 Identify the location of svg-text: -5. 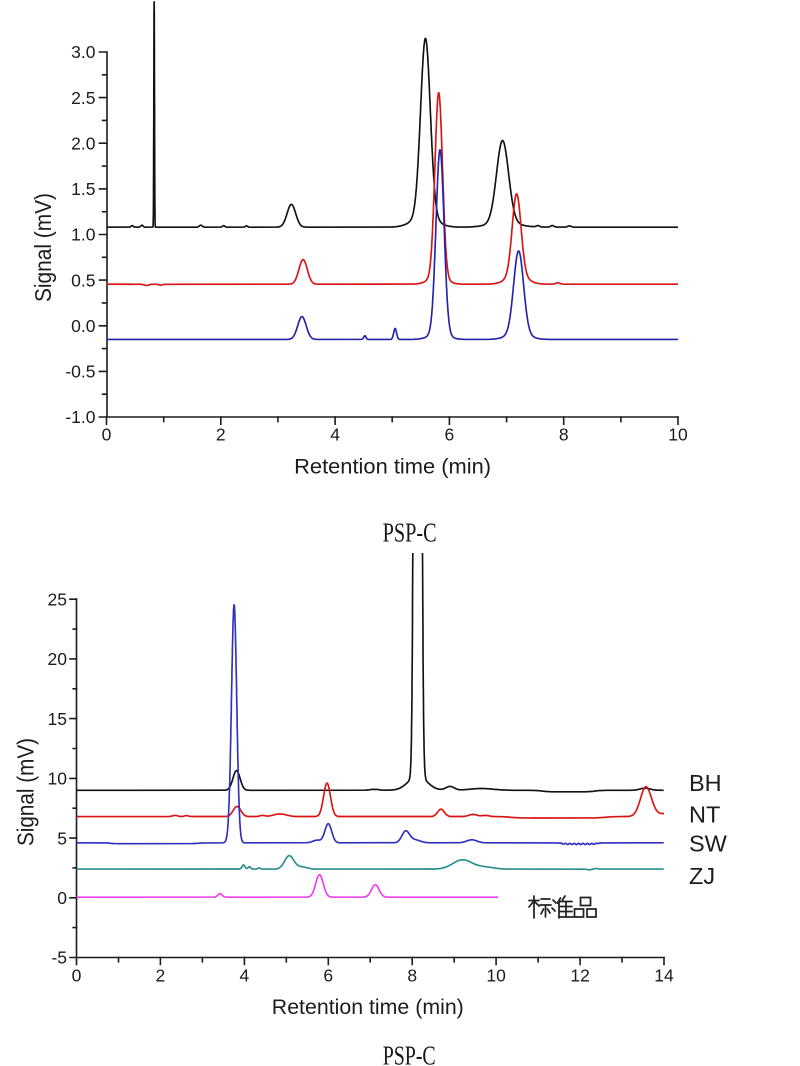
(59, 958).